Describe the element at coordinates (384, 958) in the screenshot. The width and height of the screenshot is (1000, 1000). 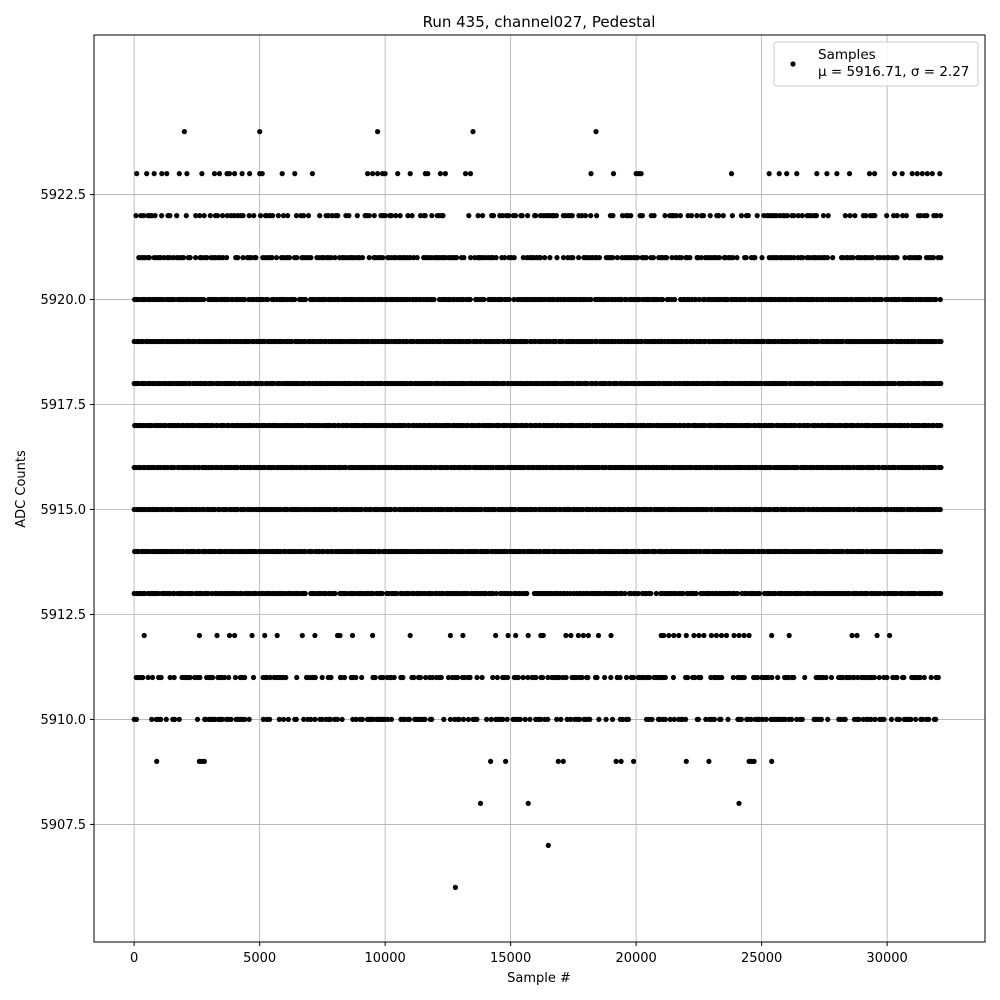
I see `x-tick-label: 10000` at that location.